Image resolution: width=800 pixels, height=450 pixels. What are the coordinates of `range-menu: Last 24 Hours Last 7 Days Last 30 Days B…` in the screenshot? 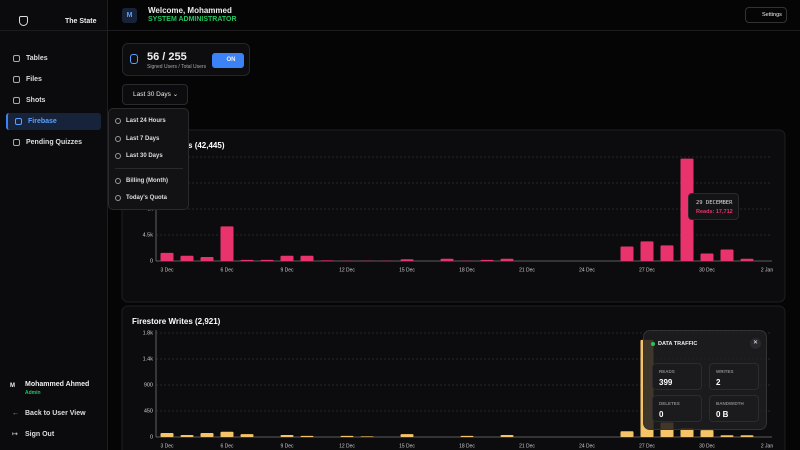 It's located at (148, 159).